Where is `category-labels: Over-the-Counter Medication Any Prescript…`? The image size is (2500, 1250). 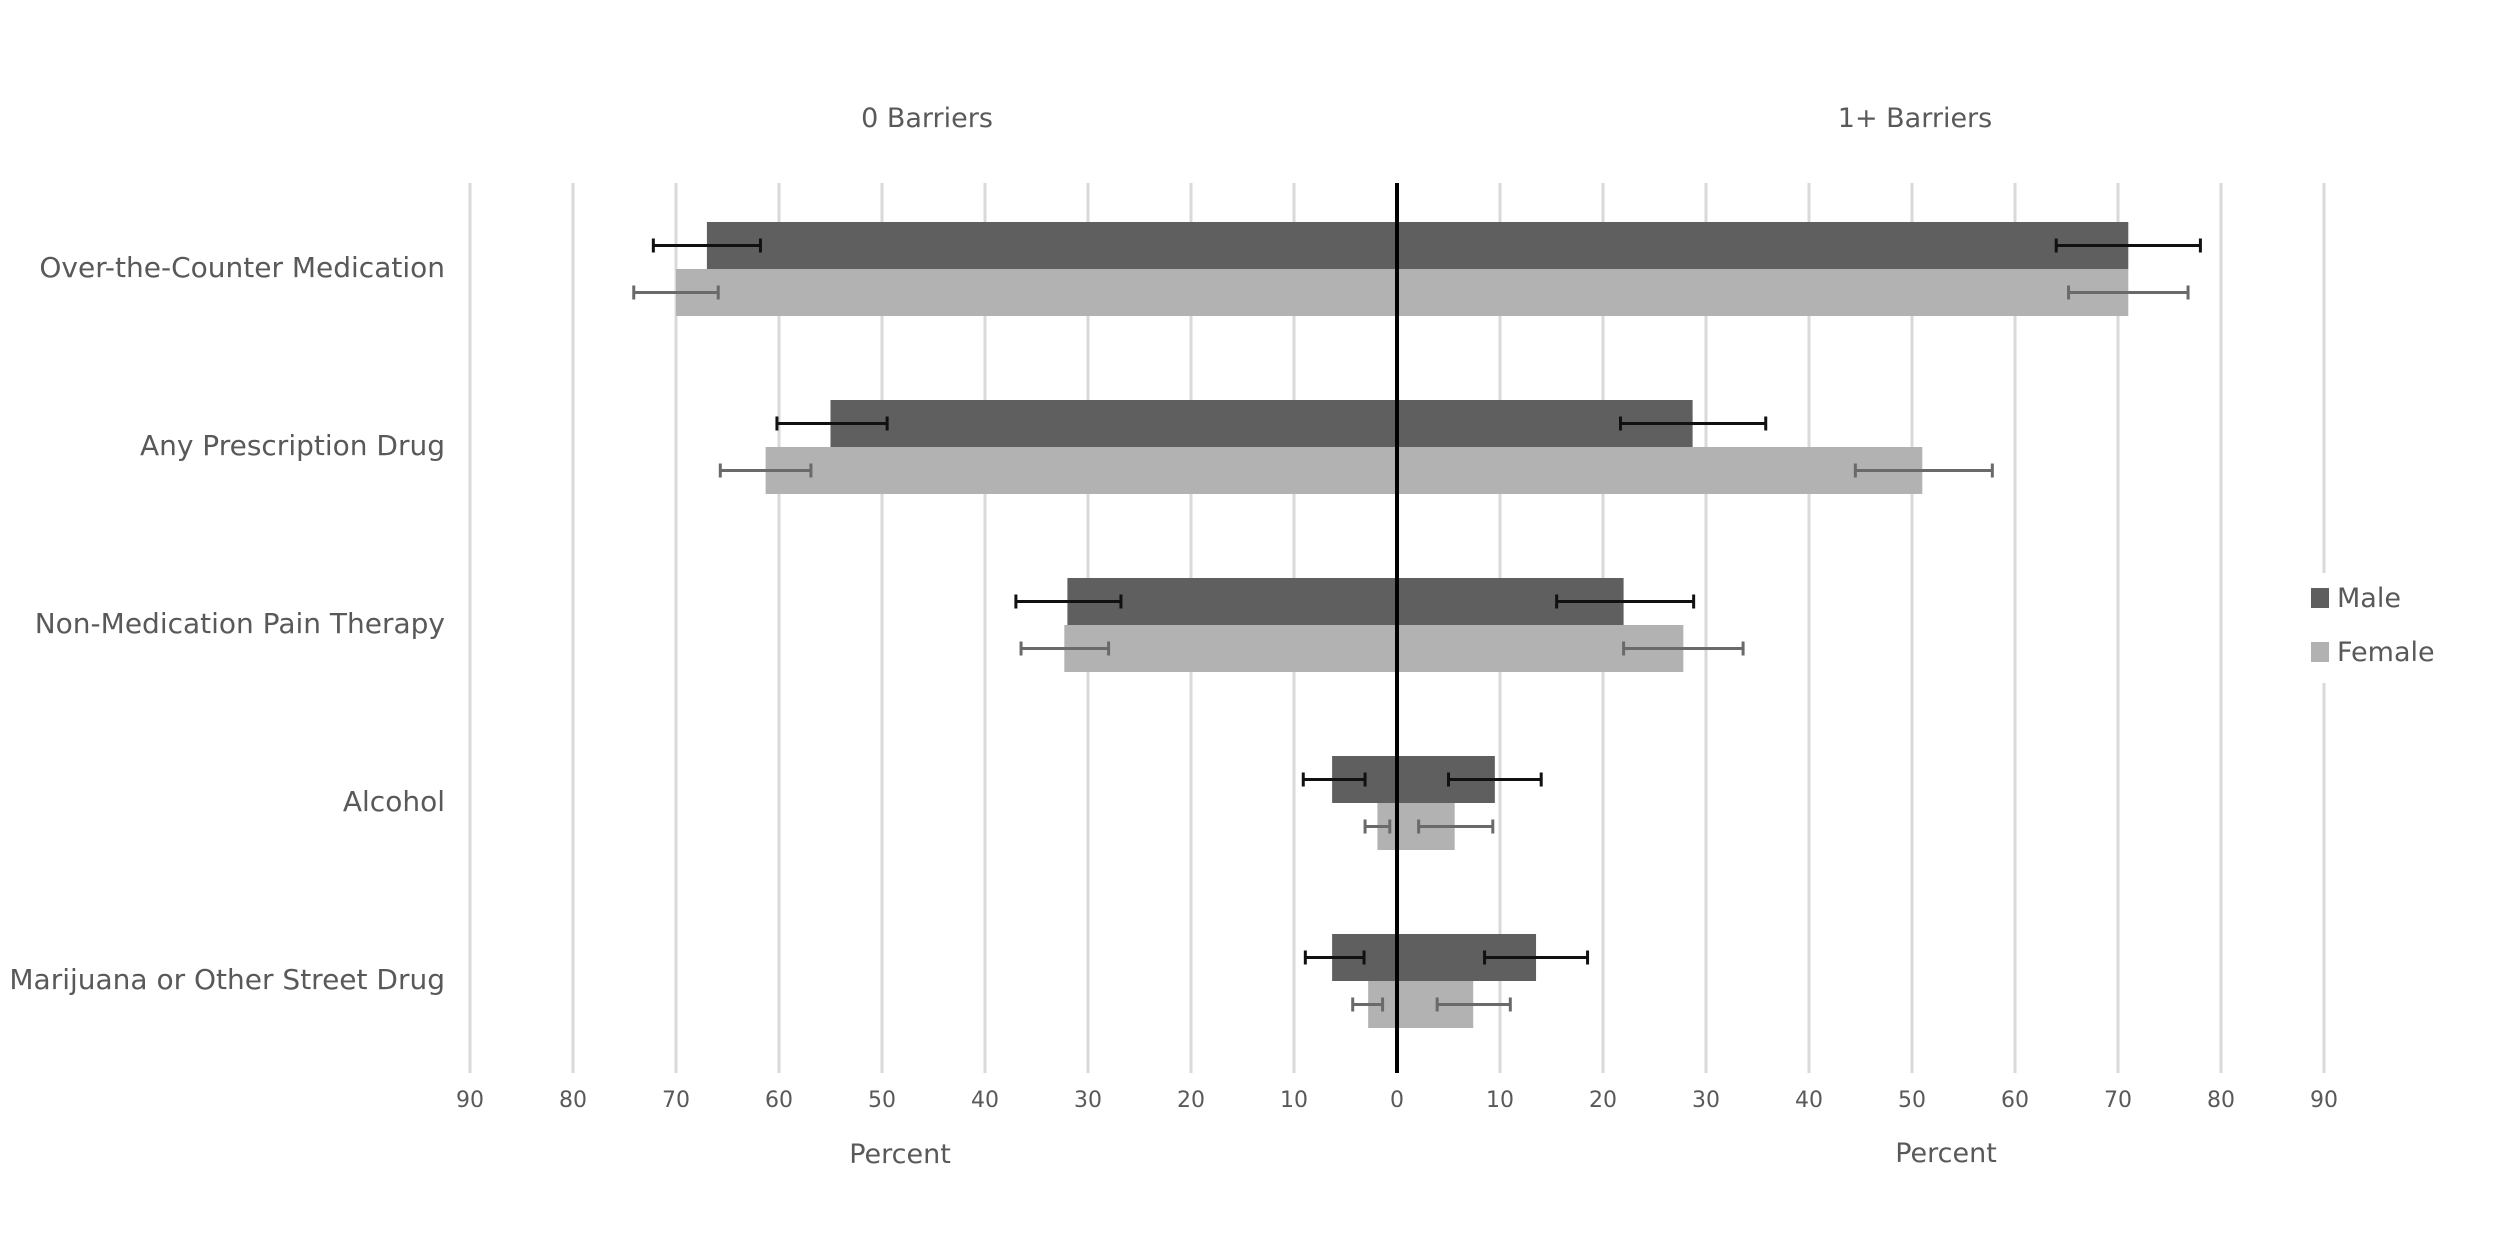
category-labels: Over-the-Counter Medication Any Prescript… is located at coordinates (227, 623).